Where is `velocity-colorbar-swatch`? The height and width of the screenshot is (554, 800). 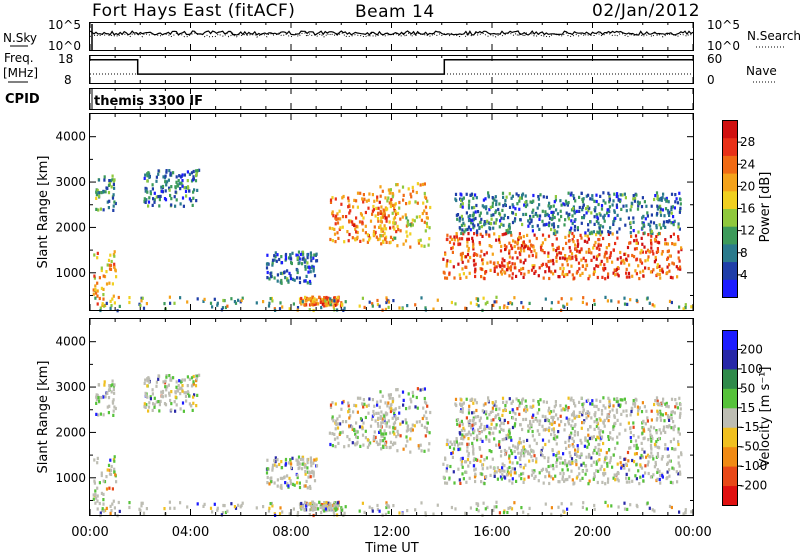
velocity-colorbar-swatch is located at coordinates (730, 398).